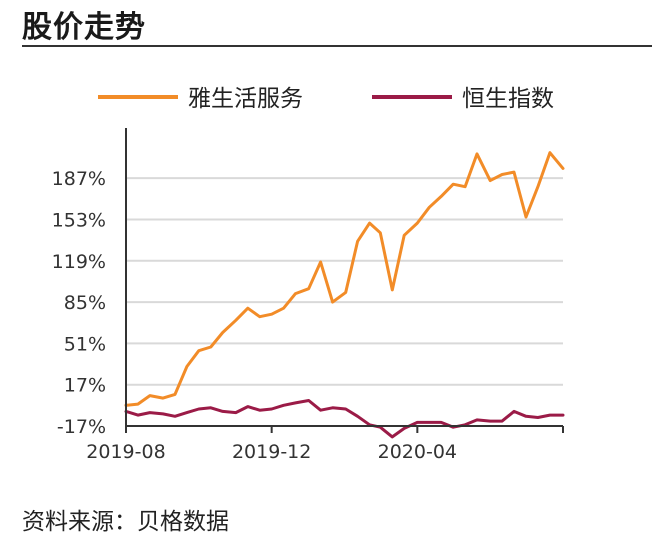 The height and width of the screenshot is (539, 660). What do you see at coordinates (85, 386) in the screenshot?
I see `y-tick-label: 17%` at bounding box center [85, 386].